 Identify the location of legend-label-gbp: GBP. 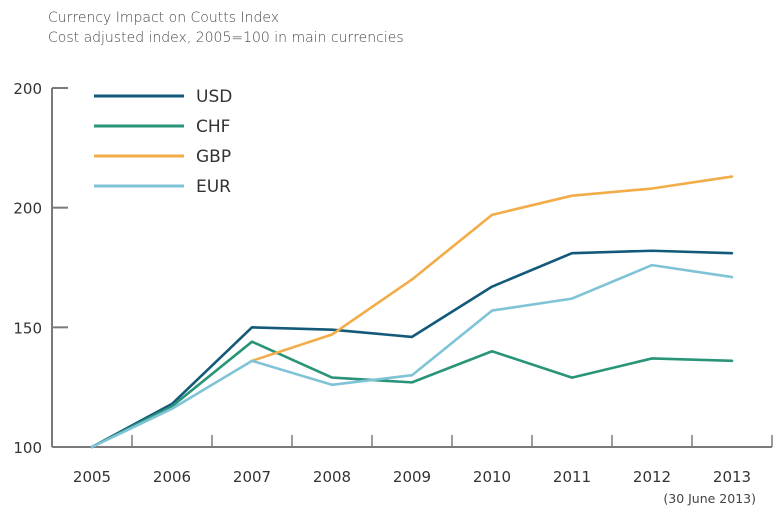
(213, 157).